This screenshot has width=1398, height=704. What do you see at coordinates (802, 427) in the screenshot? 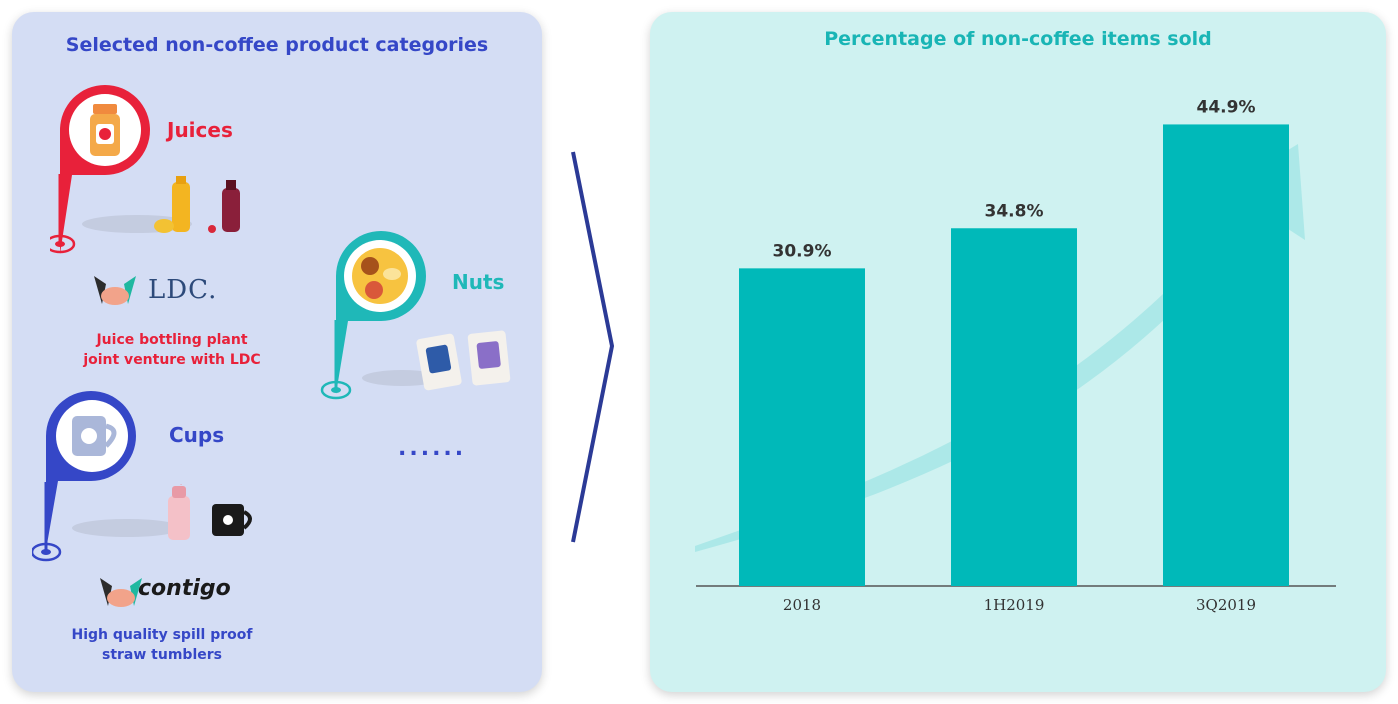
I see `bar-2018` at bounding box center [802, 427].